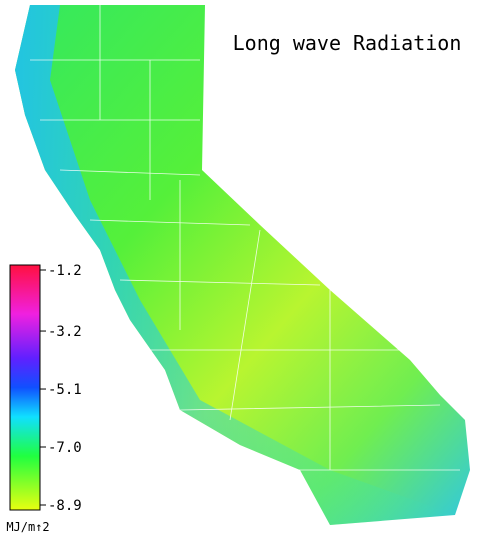 Image resolution: width=500 pixels, height=554 pixels. I want to click on colorbar-tick-label: -7.0, so click(65, 448).